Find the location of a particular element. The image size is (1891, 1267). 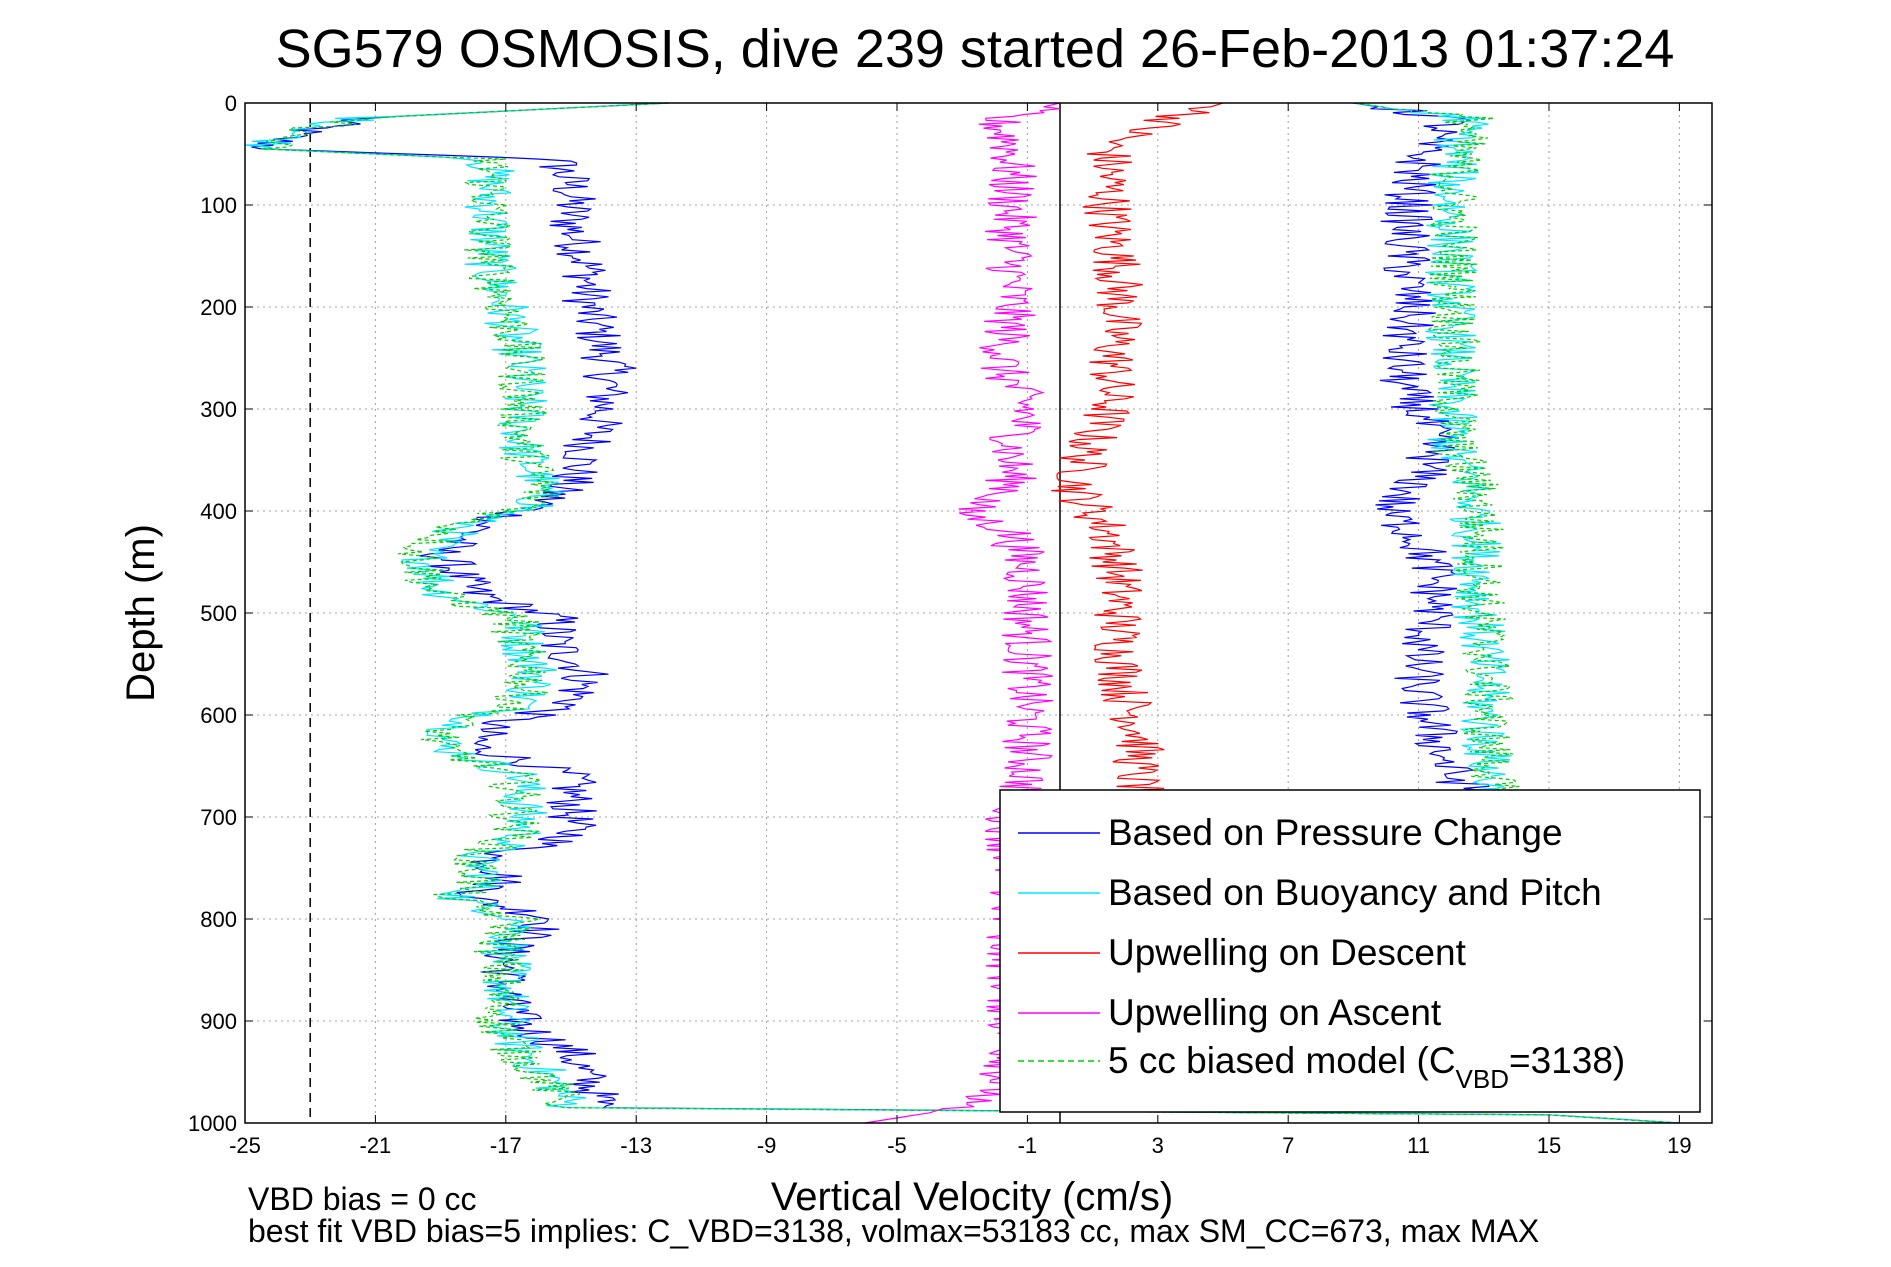

x-tick-label: 3 is located at coordinates (1158, 1145).